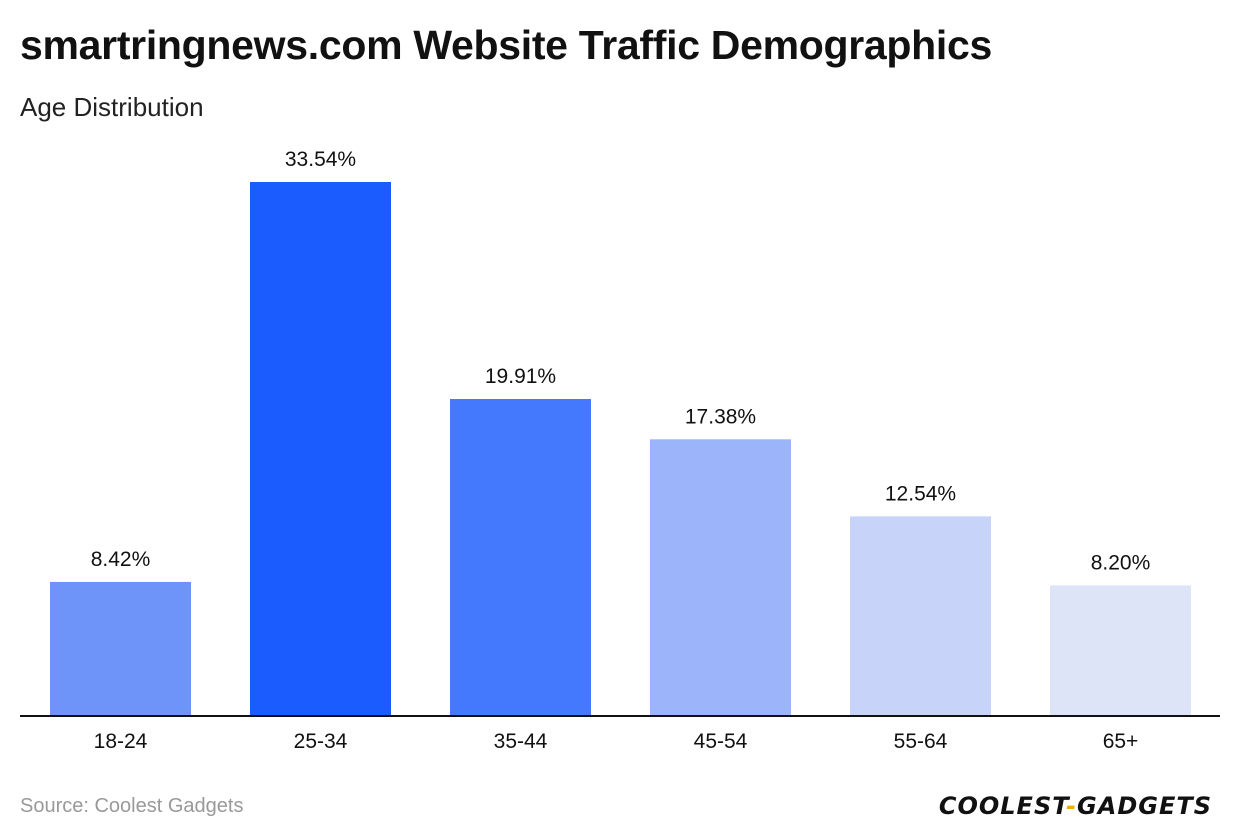  Describe the element at coordinates (320, 159) in the screenshot. I see `value-label-25-34: 33.54%` at that location.